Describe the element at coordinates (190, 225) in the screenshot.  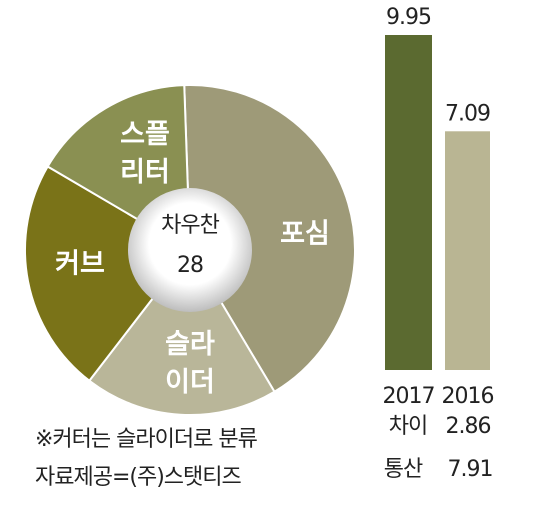
I see `center-label: 차우찬` at that location.